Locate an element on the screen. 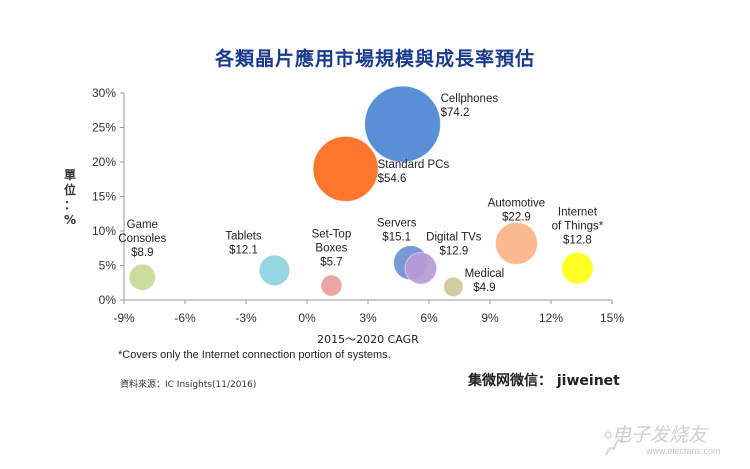 This screenshot has height=469, width=750. data-label: Set-Top is located at coordinates (332, 235).